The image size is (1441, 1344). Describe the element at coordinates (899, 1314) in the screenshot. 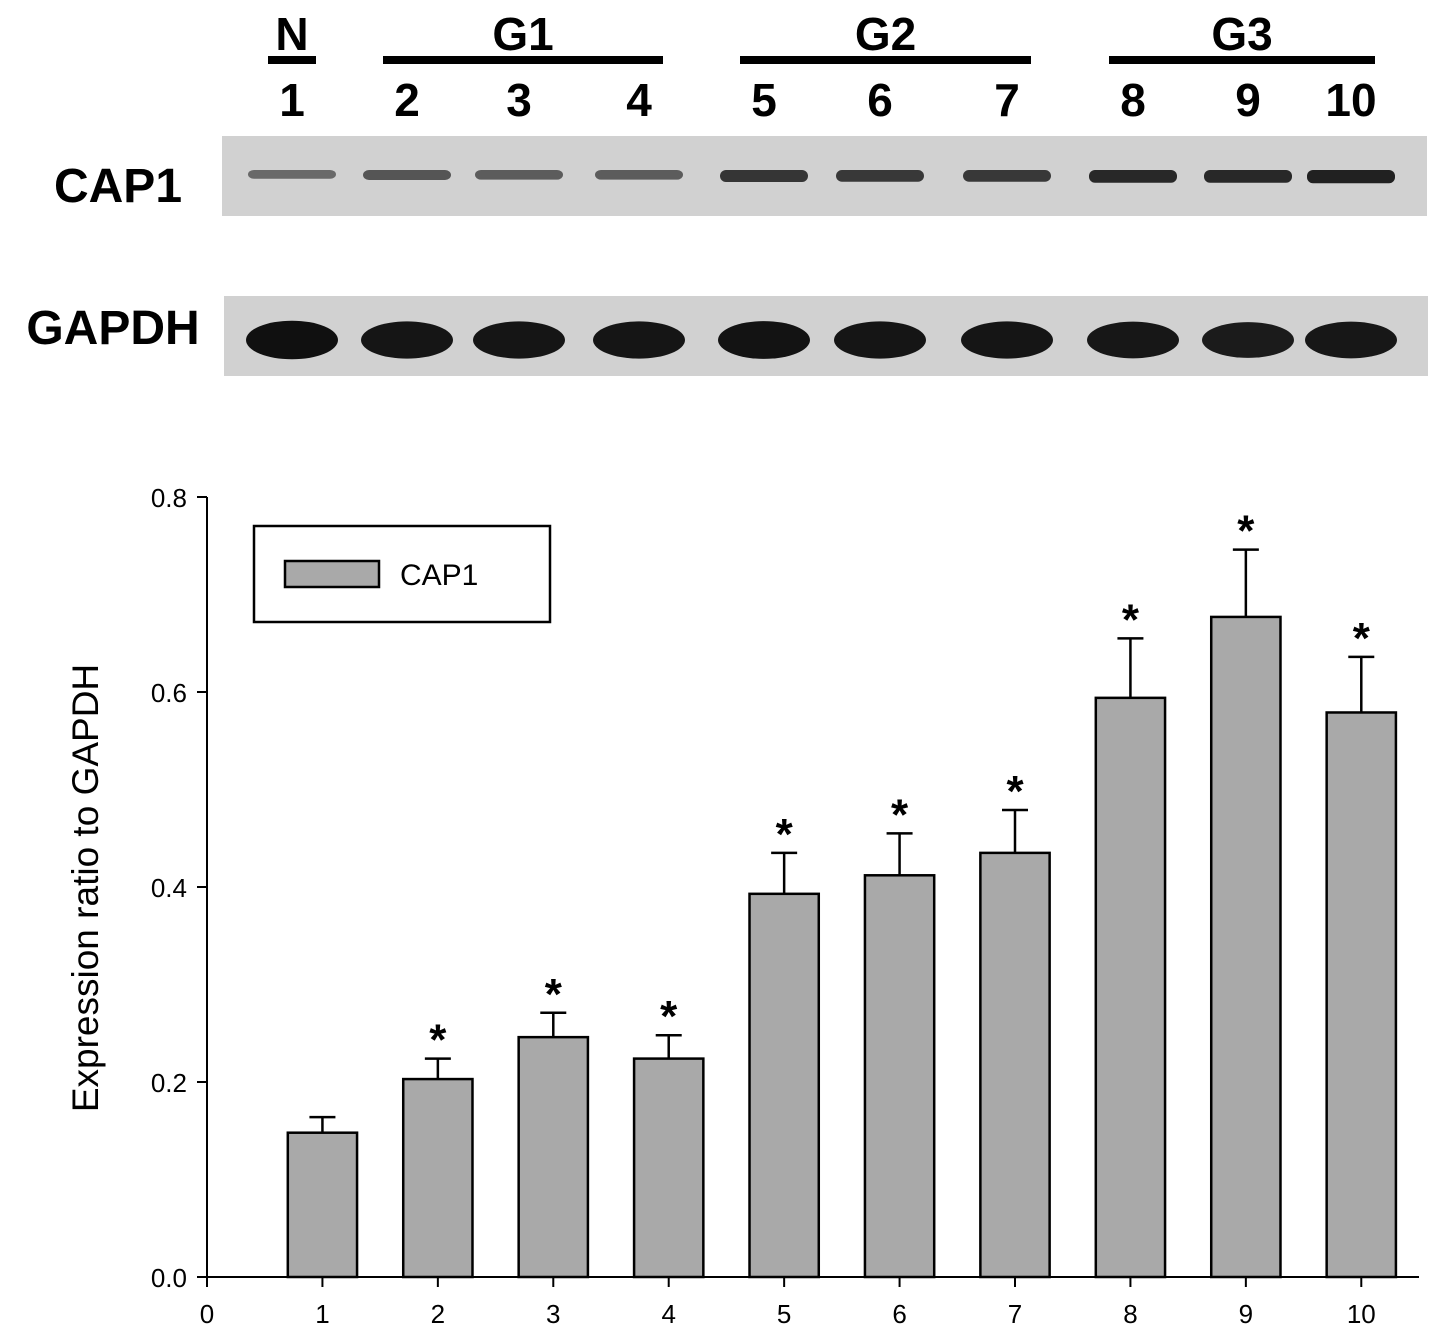

I see `x-tick-label: 6` at that location.